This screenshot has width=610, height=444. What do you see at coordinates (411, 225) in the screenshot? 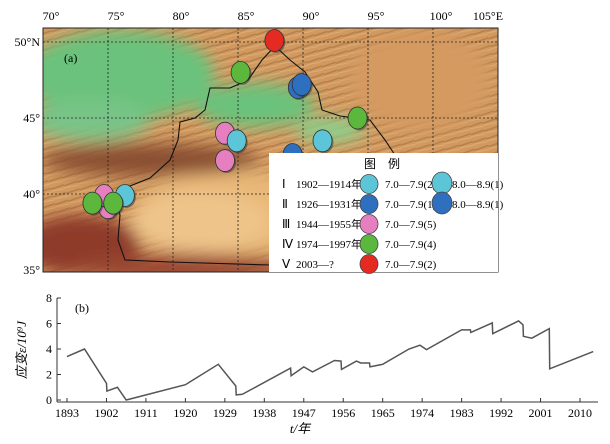
I see `legend-range: 7.0—7.9(5)` at bounding box center [411, 225].